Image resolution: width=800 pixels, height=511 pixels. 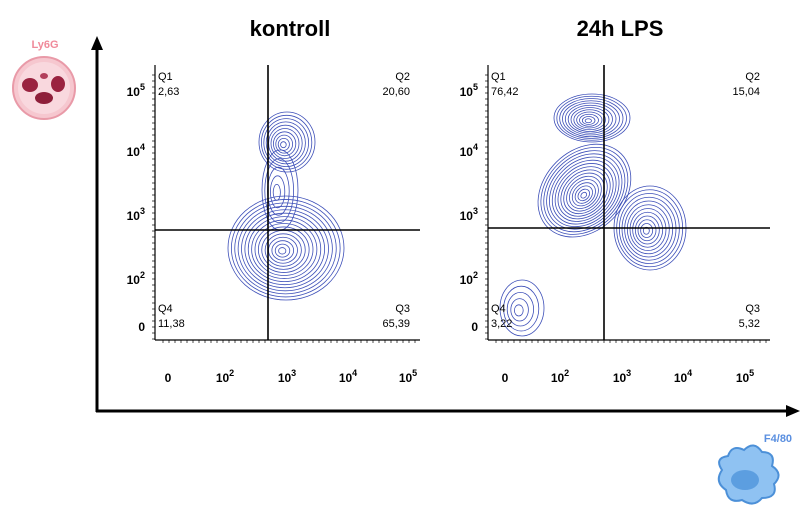 I want to click on quadrant-name: Q1, so click(x=165, y=77).